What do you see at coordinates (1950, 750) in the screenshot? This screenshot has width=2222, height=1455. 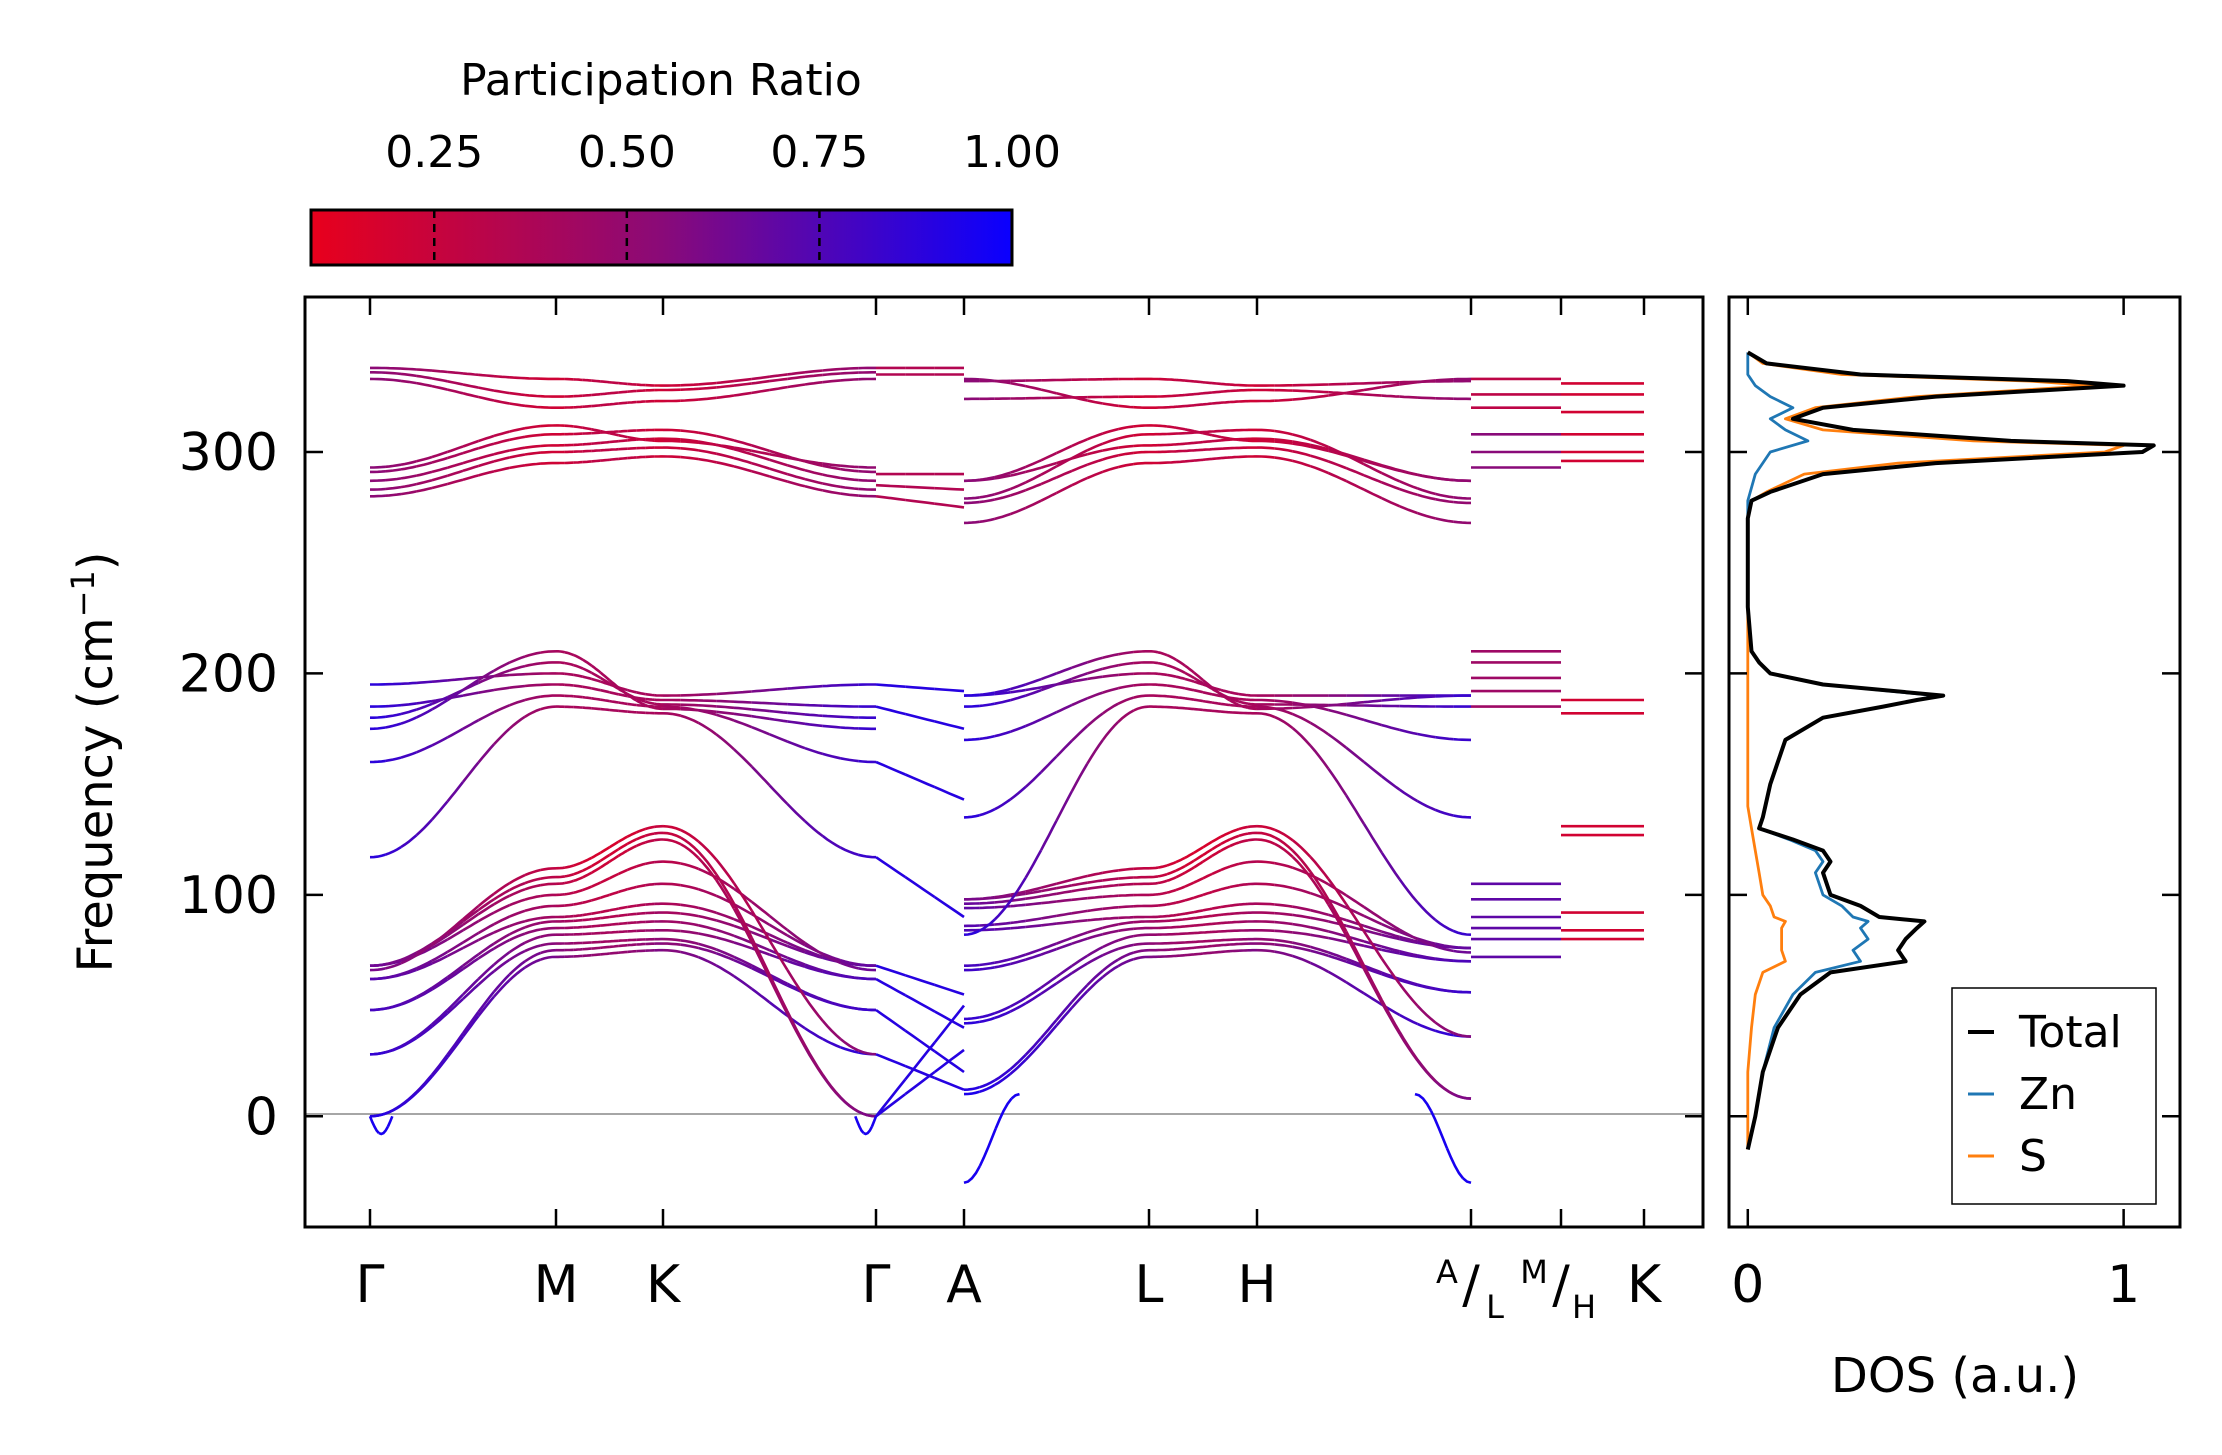 I see `dos-curves` at bounding box center [1950, 750].